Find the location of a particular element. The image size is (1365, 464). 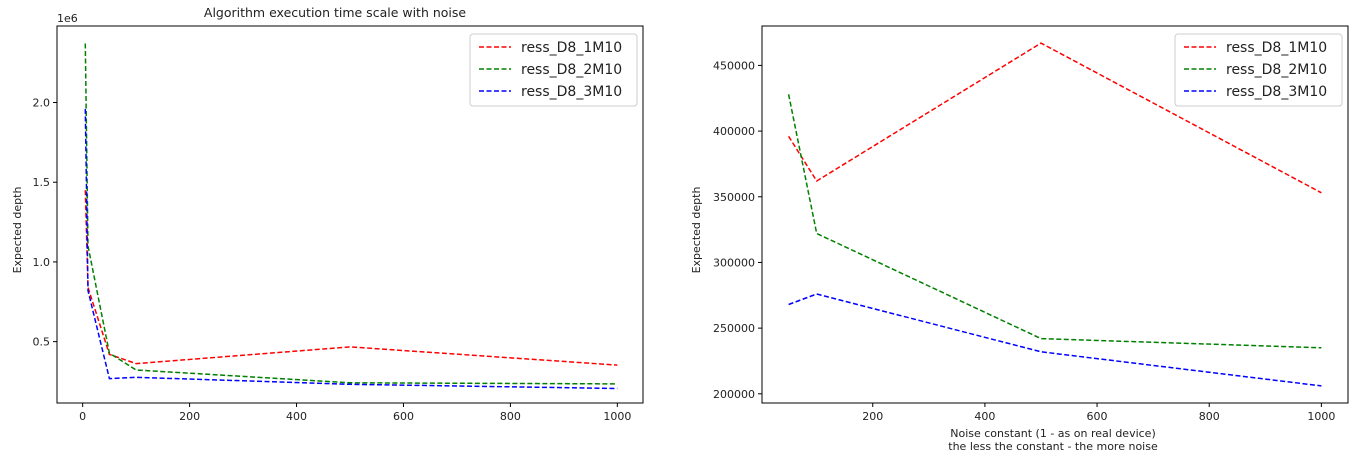

y-tick-label: 450000 is located at coordinates (734, 65).